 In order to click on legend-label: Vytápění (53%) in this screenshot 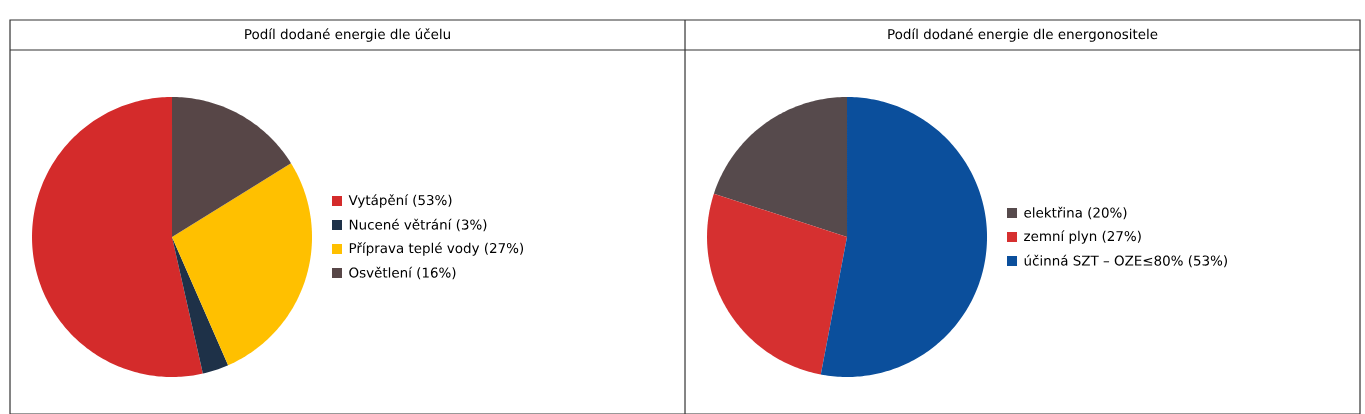, I will do `click(400, 201)`.